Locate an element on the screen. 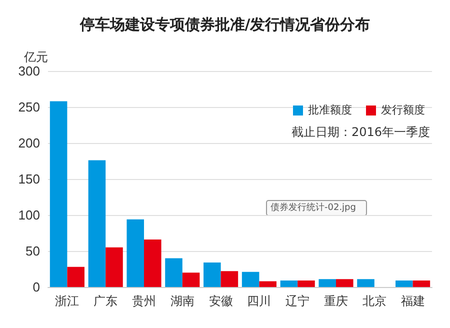  x-tick-label: 重庆 is located at coordinates (336, 301).